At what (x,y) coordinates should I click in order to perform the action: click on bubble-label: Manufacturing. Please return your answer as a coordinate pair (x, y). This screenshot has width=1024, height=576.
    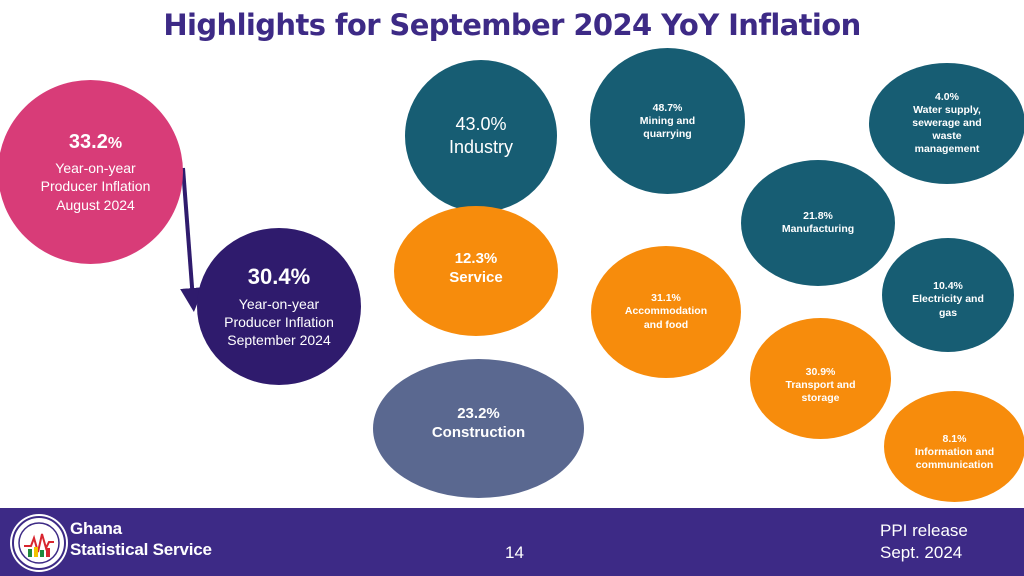
    Looking at the image, I should click on (818, 229).